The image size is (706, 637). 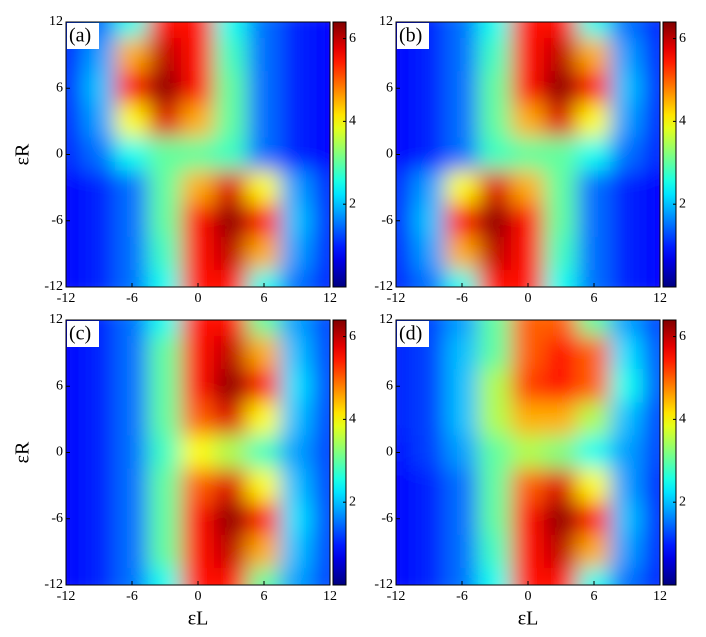 I want to click on y-tick-label: -6, so click(x=57, y=220).